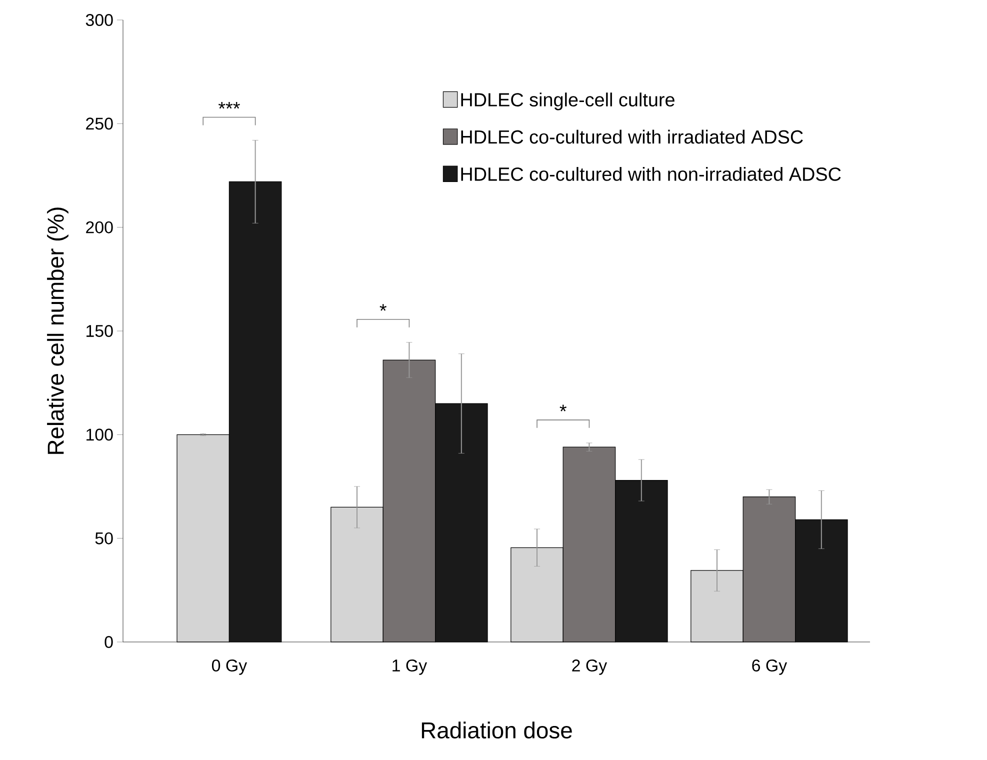 Image resolution: width=987 pixels, height=760 pixels. Describe the element at coordinates (99, 434) in the screenshot. I see `y-tick-label: 100` at that location.